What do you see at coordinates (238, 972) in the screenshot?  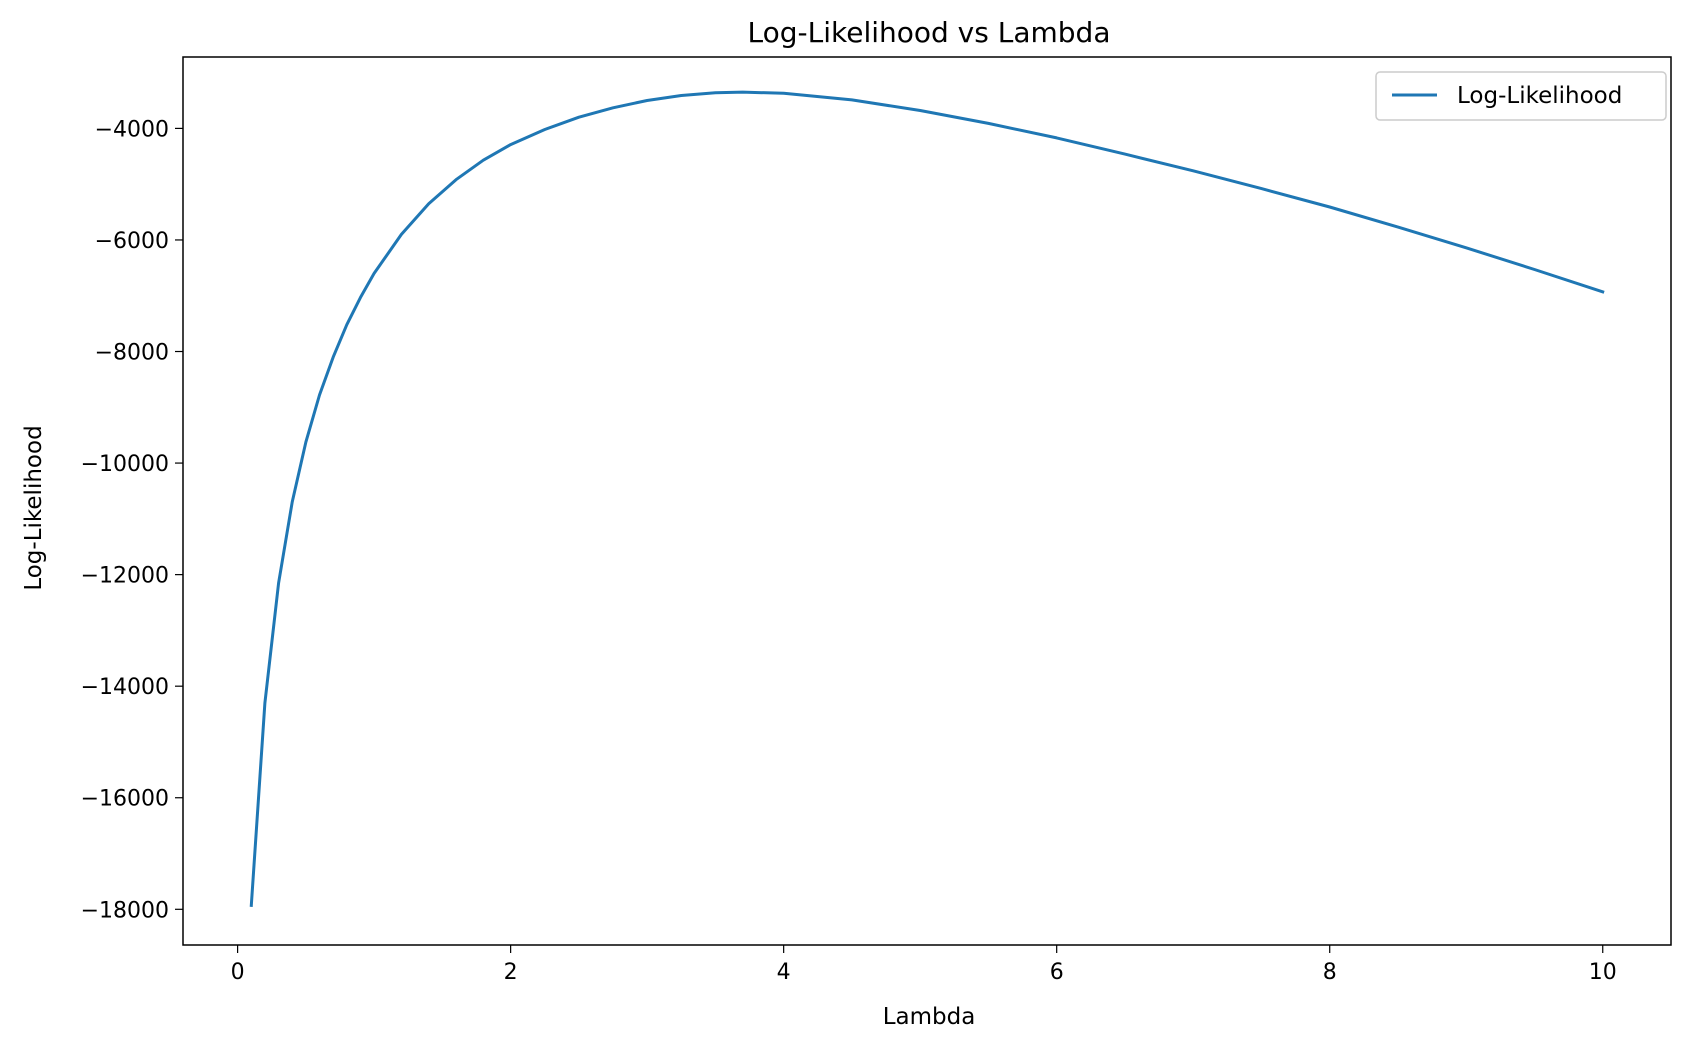 I see `x-tick-label: 0` at bounding box center [238, 972].